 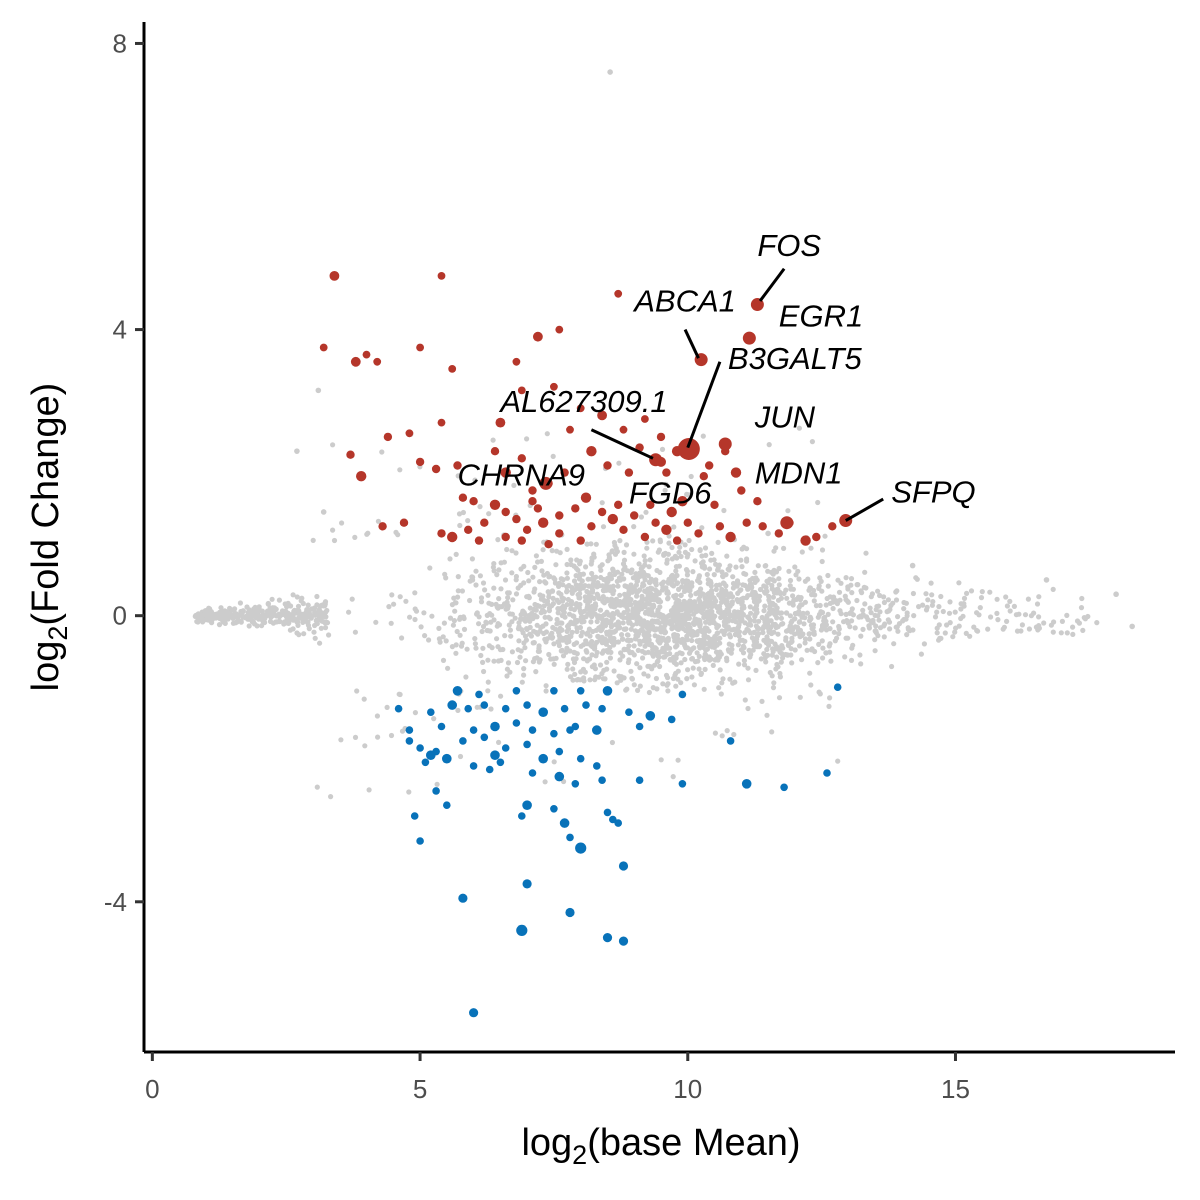 What do you see at coordinates (787, 523) in the screenshot?
I see `gene-point-mdn1` at bounding box center [787, 523].